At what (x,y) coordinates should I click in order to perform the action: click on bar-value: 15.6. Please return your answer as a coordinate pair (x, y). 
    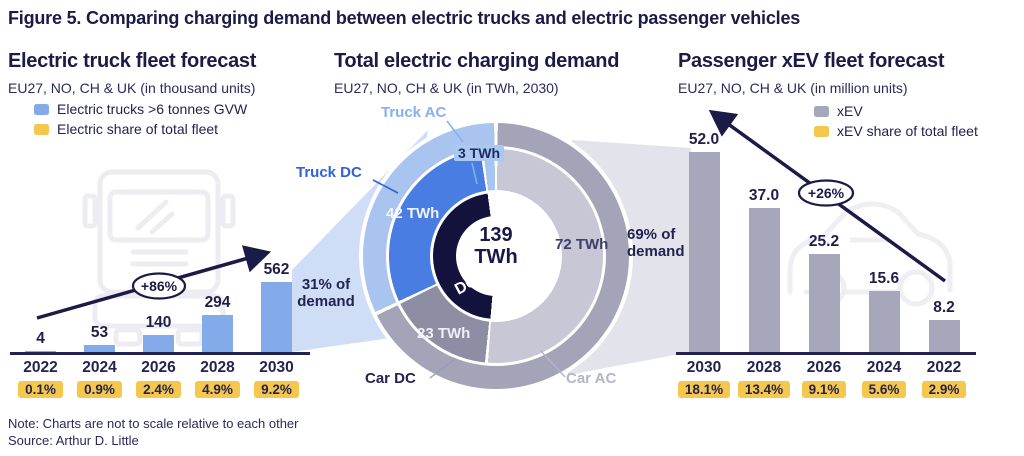
    Looking at the image, I should click on (884, 279).